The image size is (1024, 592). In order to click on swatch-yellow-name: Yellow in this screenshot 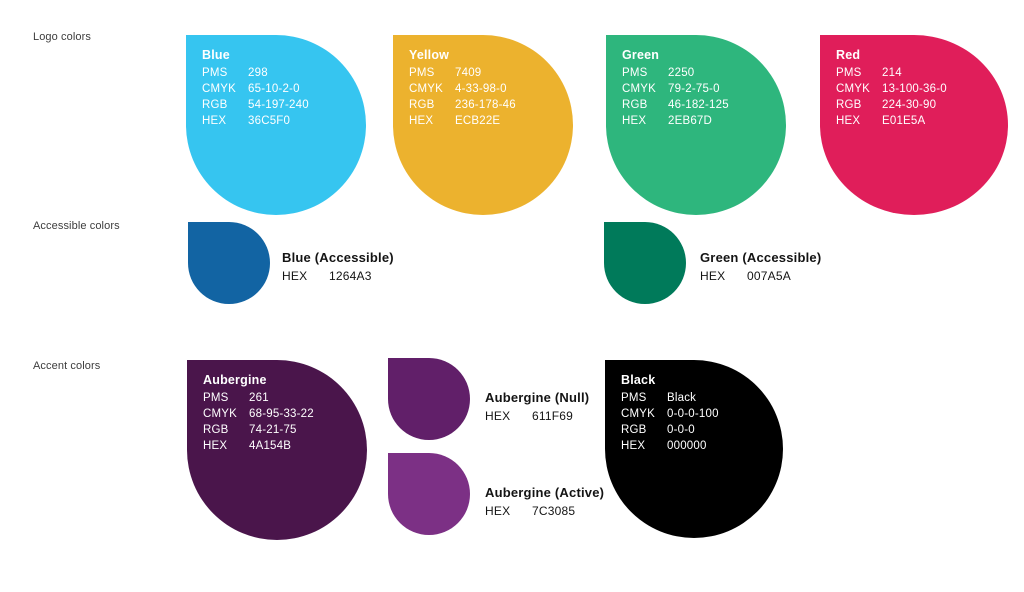, I will do `click(429, 55)`.